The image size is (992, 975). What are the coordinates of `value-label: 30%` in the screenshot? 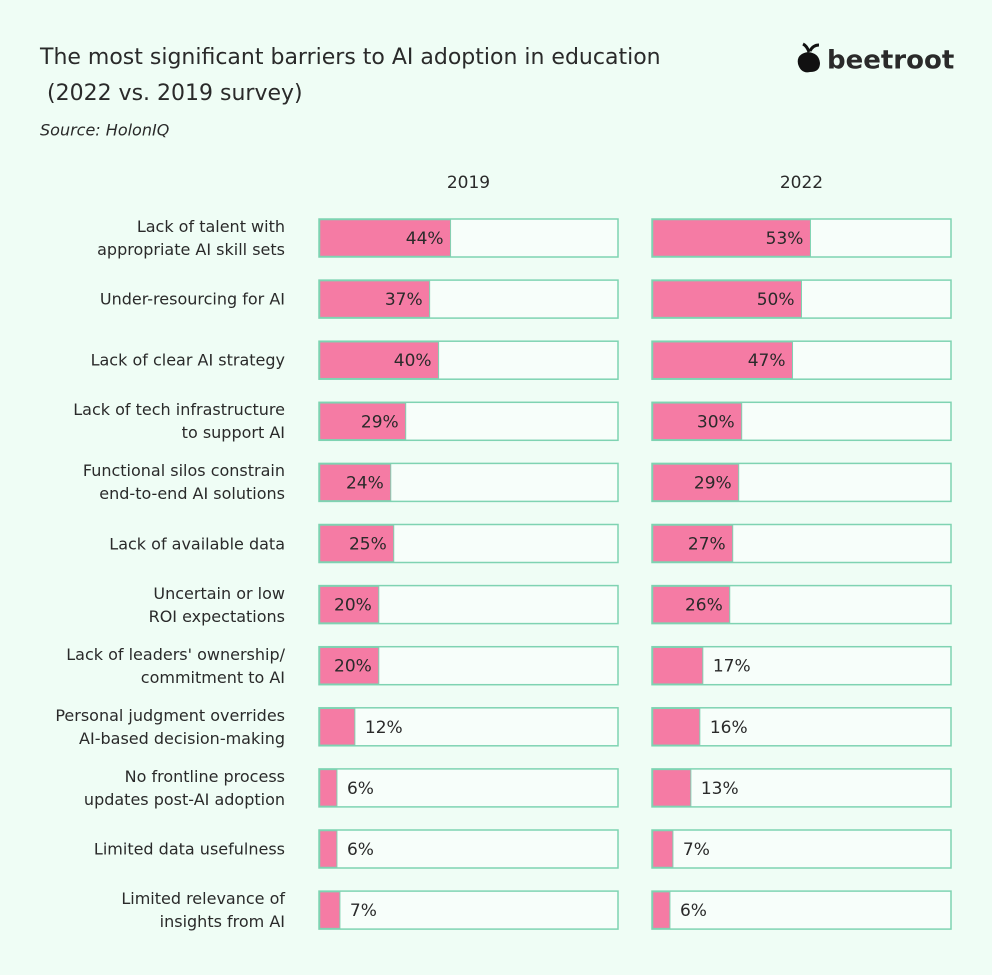 It's located at (716, 422).